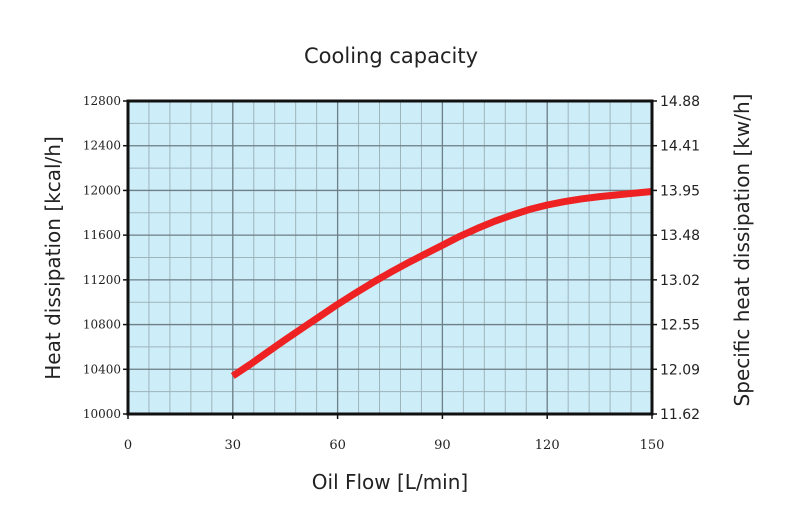  Describe the element at coordinates (680, 415) in the screenshot. I see `y2-tick-label: 11.62` at that location.